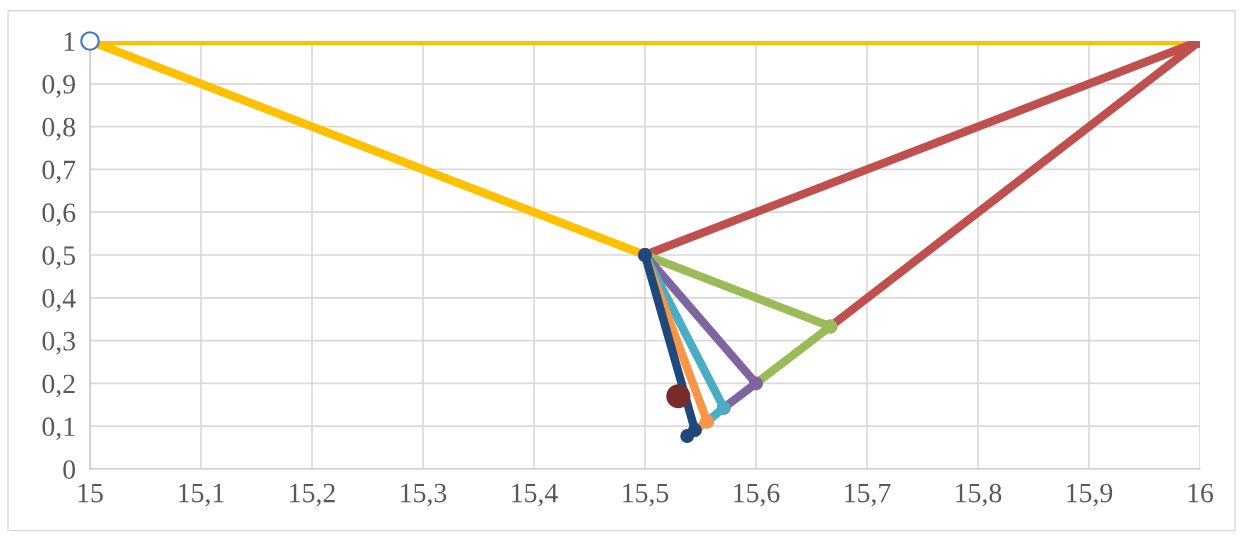 The image size is (1243, 536). Describe the element at coordinates (59, 343) in the screenshot. I see `y-tick-label: 0,3` at that location.